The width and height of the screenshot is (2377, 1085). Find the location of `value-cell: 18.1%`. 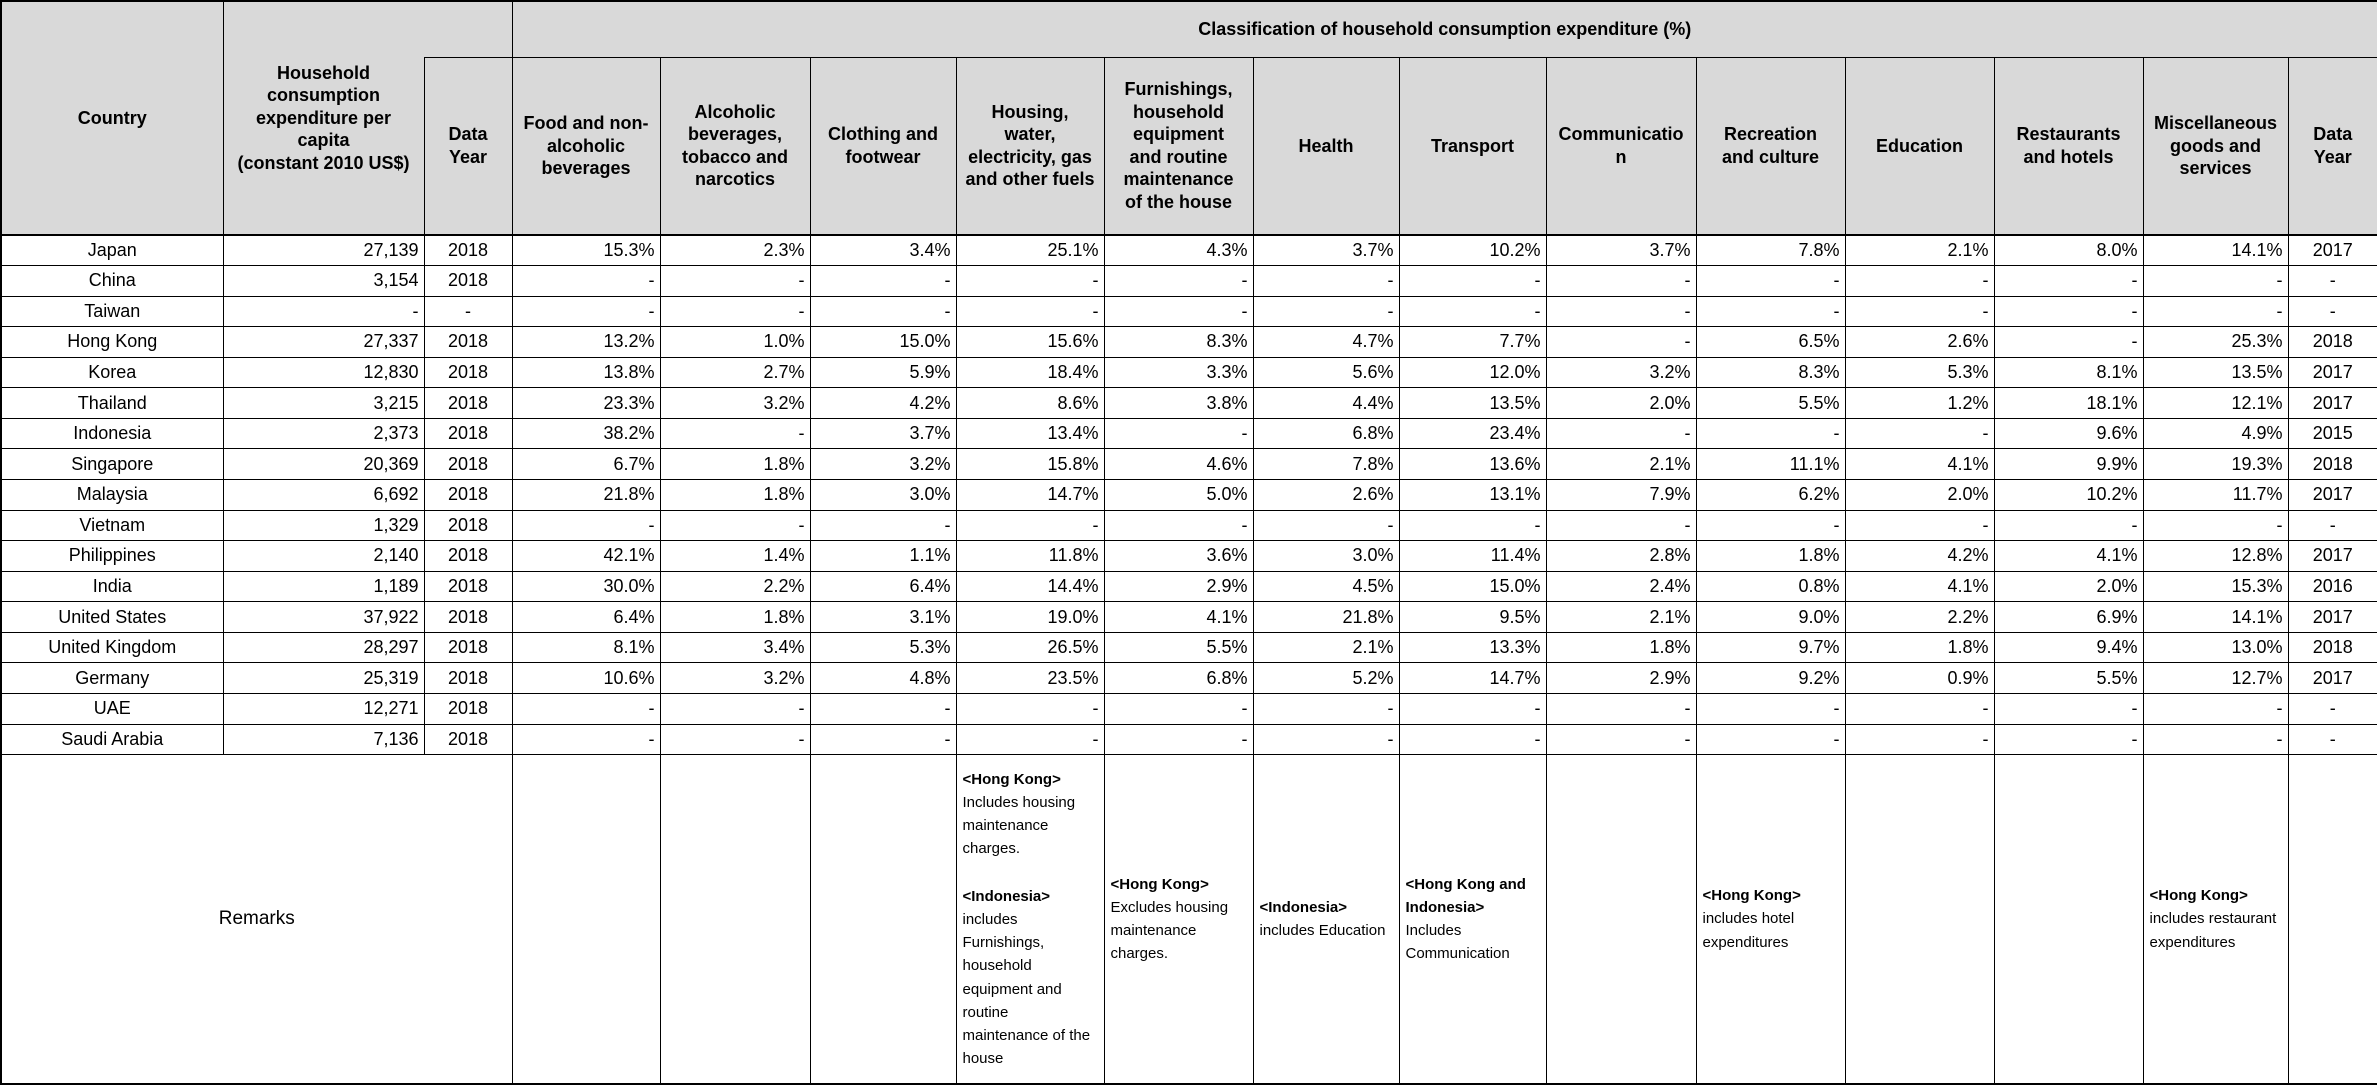

value-cell: 18.1% is located at coordinates (2068, 403).